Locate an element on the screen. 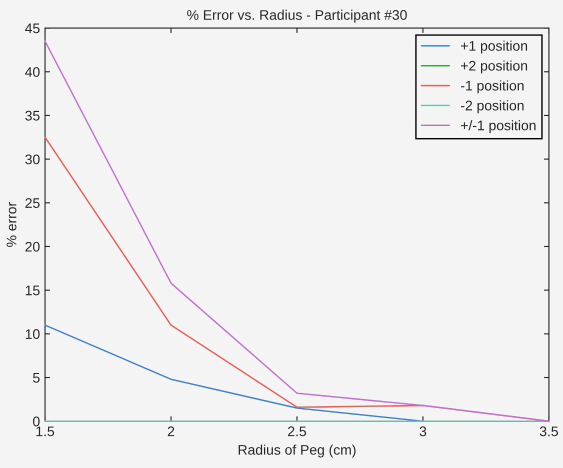  y-tick-label: 0 is located at coordinates (36, 421).